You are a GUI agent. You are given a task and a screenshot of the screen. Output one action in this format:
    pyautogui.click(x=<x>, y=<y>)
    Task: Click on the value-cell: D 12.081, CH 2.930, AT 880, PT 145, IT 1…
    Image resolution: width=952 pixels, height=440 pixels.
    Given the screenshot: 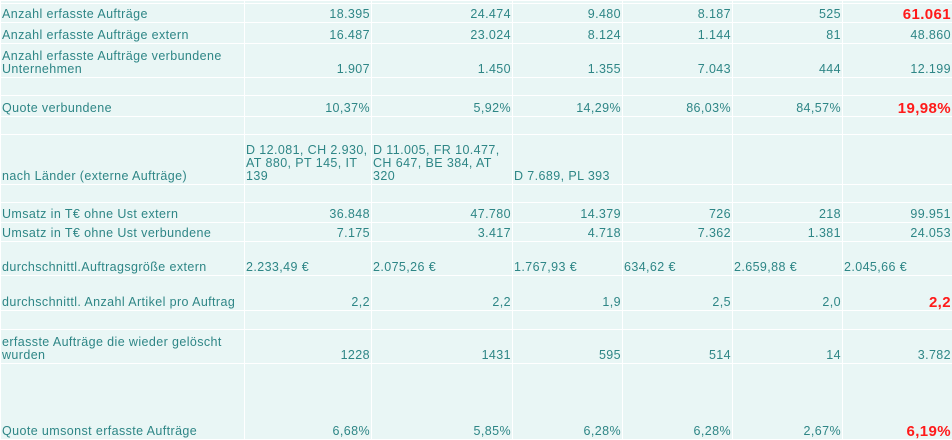 What is the action you would take?
    pyautogui.click(x=308, y=160)
    